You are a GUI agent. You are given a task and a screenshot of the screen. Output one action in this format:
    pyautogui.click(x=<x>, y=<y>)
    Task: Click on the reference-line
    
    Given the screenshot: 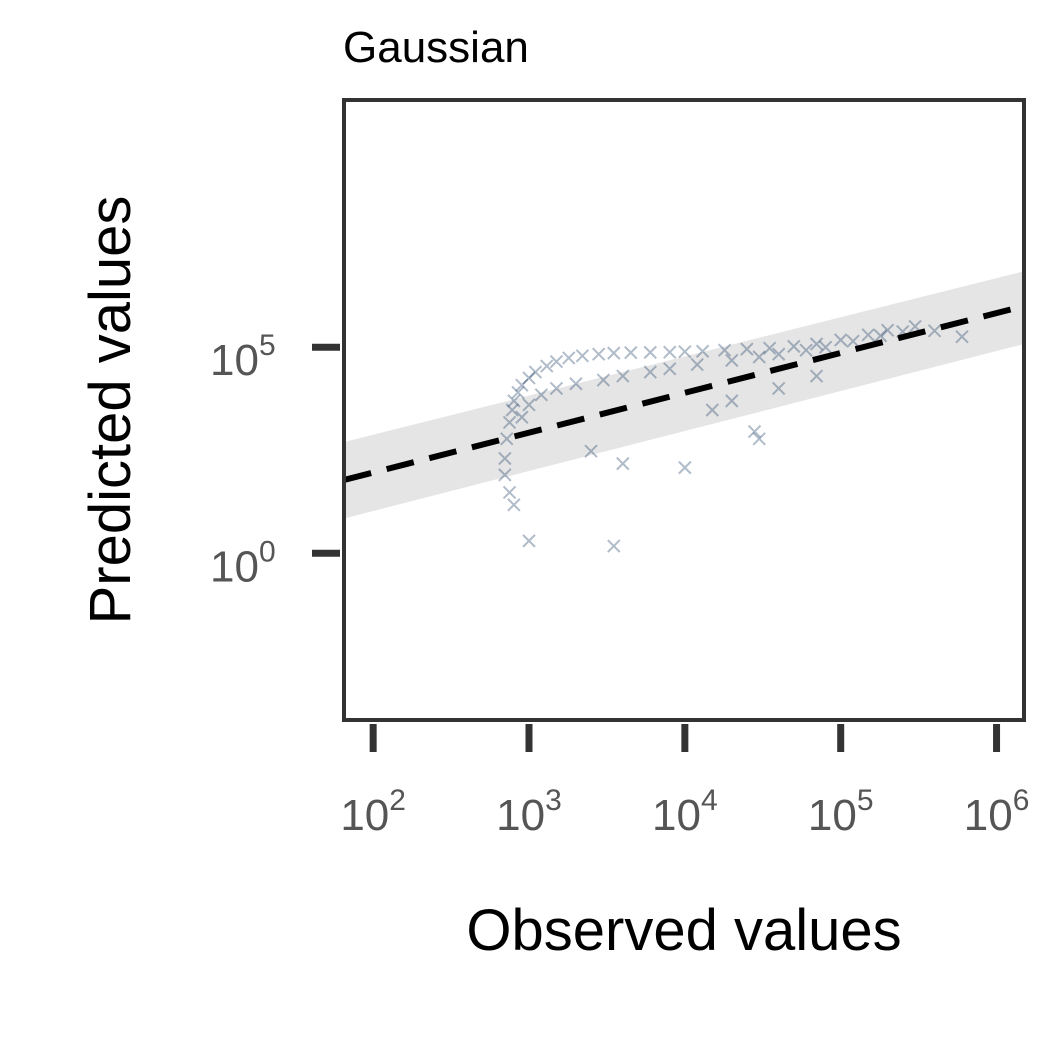 What is the action you would take?
    pyautogui.click(x=684, y=393)
    